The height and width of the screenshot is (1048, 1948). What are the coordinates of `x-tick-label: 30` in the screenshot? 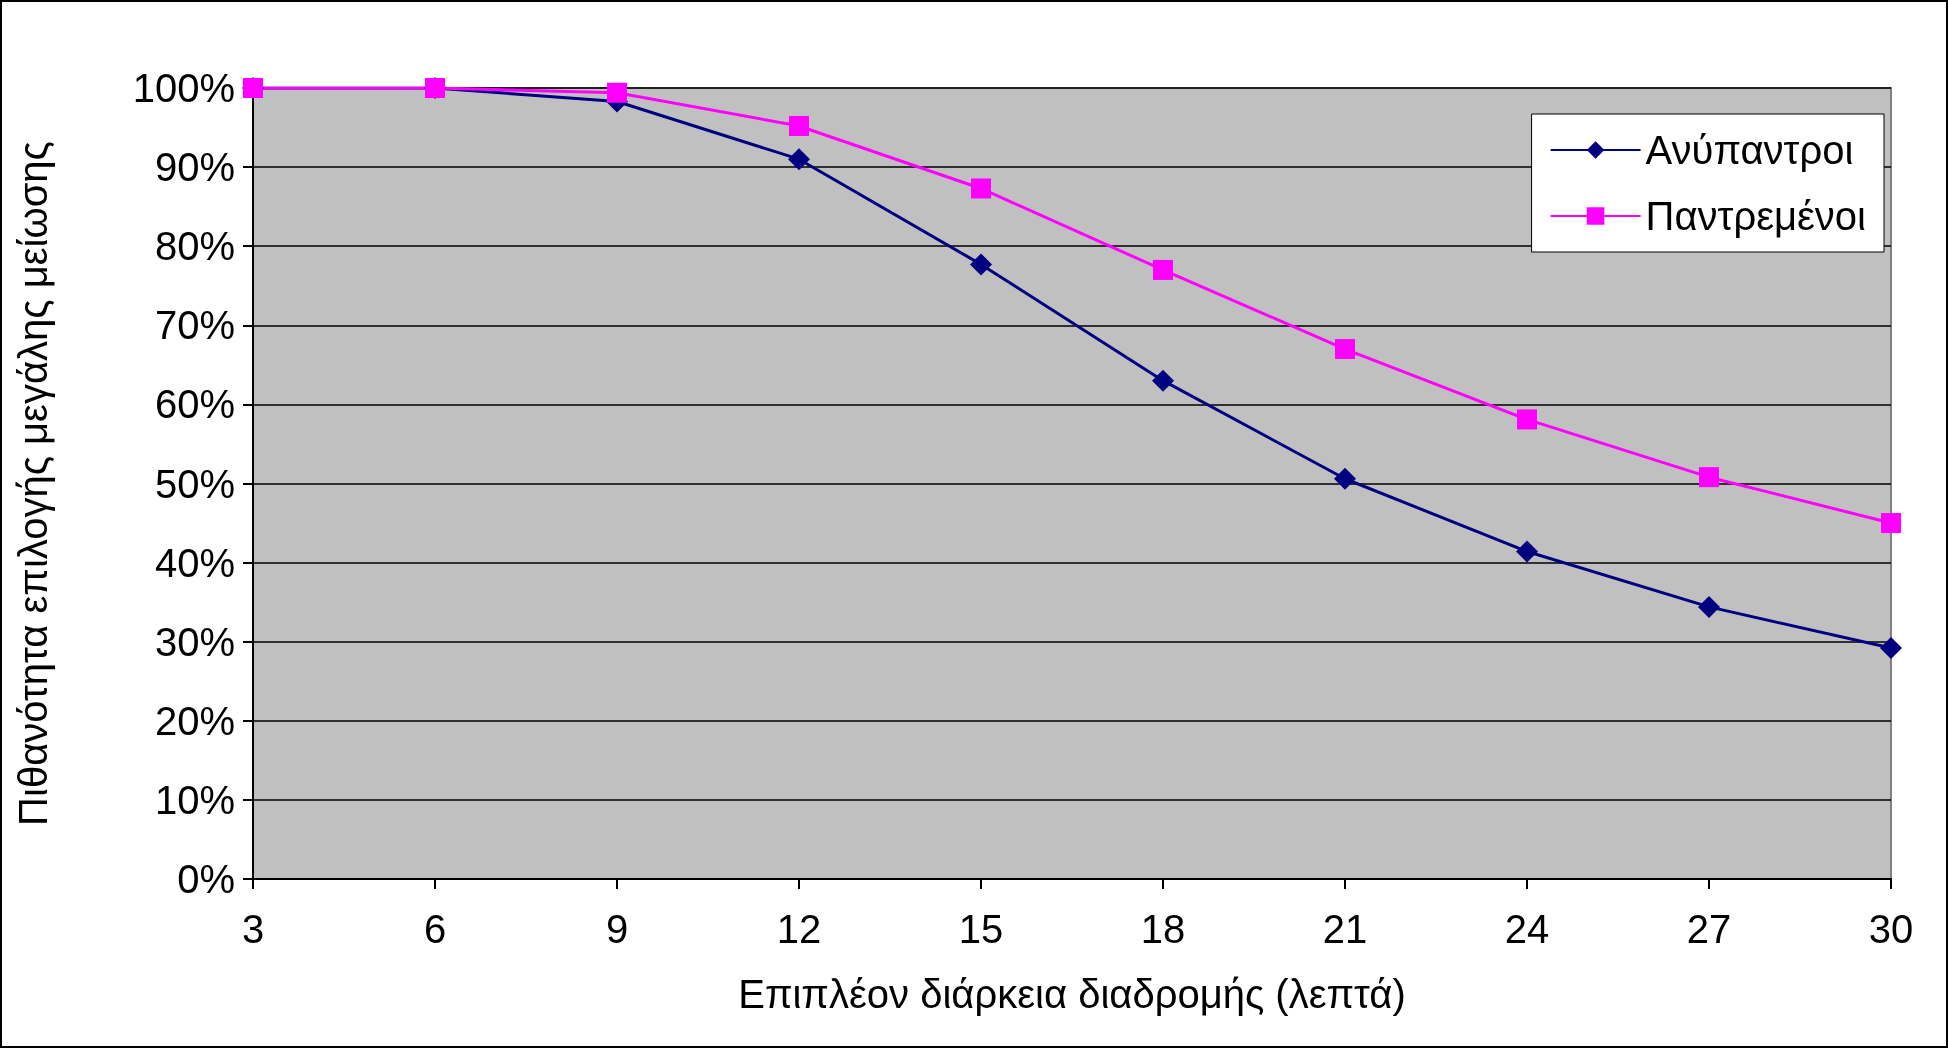 It's located at (1891, 929).